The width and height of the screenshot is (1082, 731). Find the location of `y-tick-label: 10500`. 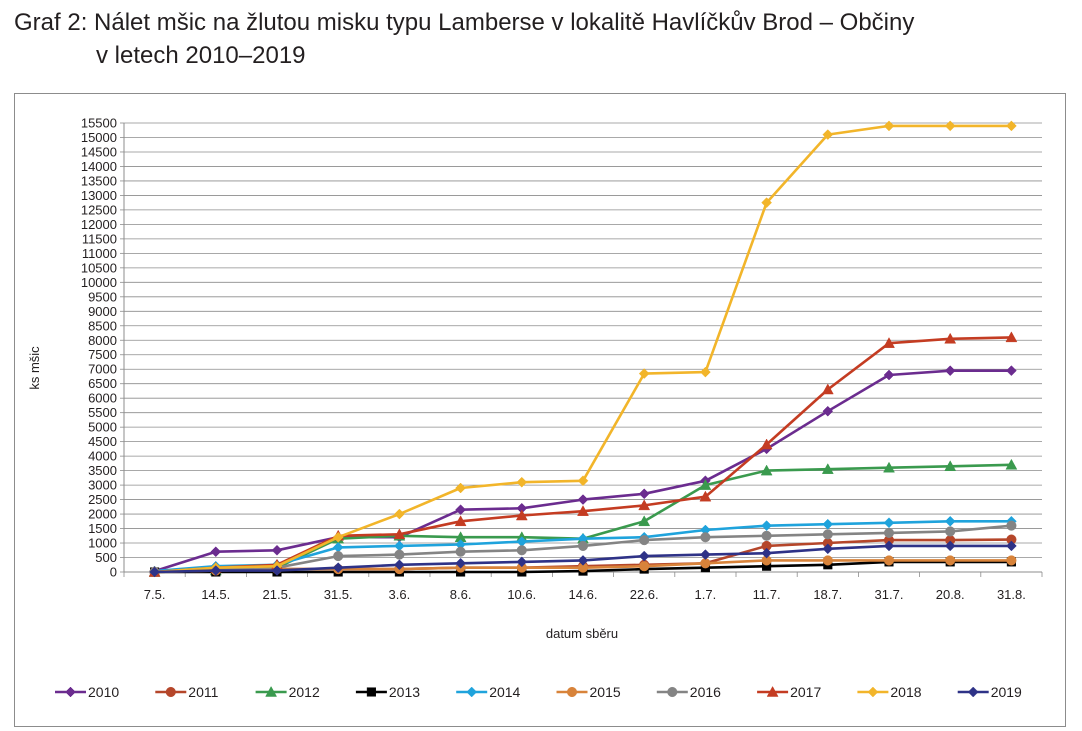

y-tick-label: 10500 is located at coordinates (99, 267).